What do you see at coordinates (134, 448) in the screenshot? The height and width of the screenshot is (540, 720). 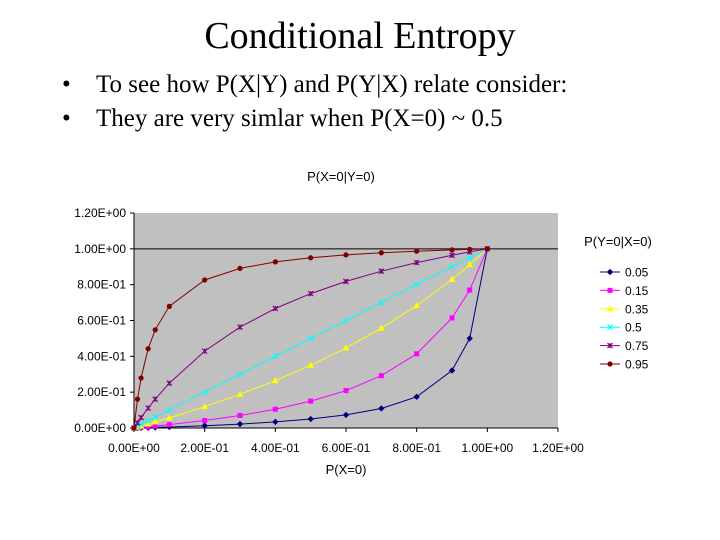 I see `x-tick-label: 0.00E+00` at bounding box center [134, 448].